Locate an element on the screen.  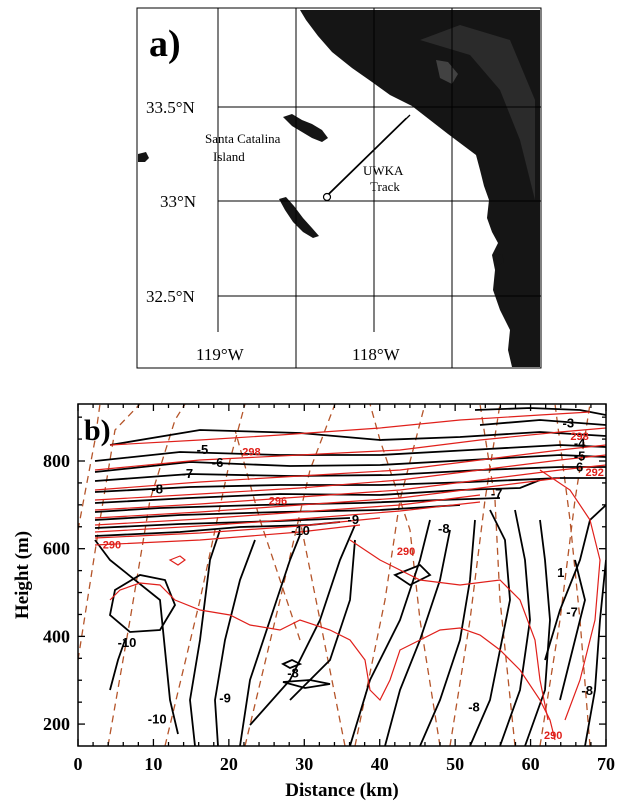
black-contour-label: -4 is located at coordinates (580, 442).